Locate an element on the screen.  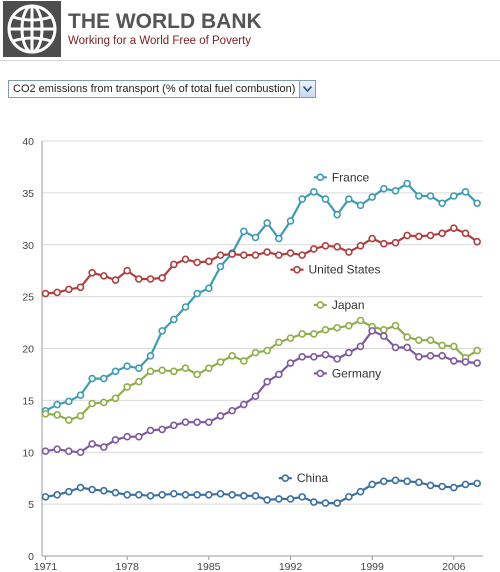
x-tick-label: 1985 is located at coordinates (209, 566).